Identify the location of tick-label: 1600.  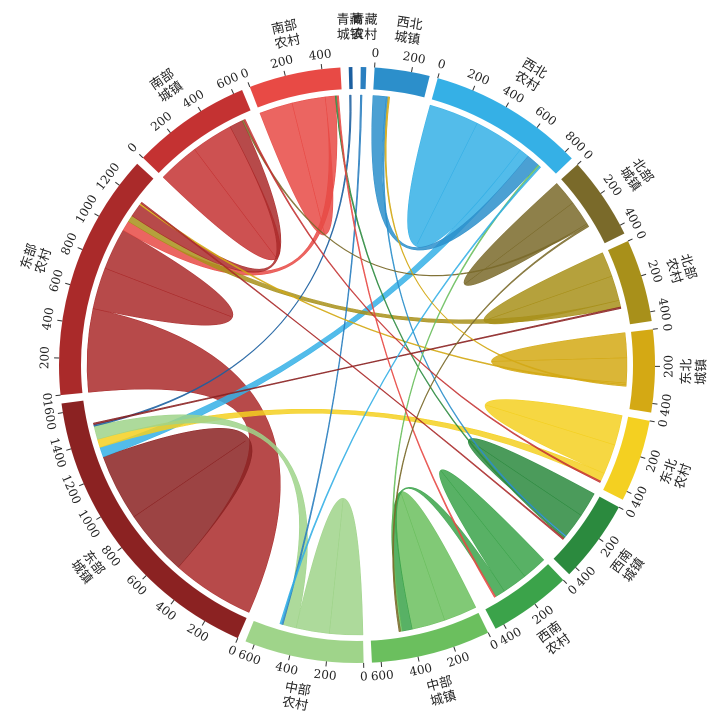
(49, 415).